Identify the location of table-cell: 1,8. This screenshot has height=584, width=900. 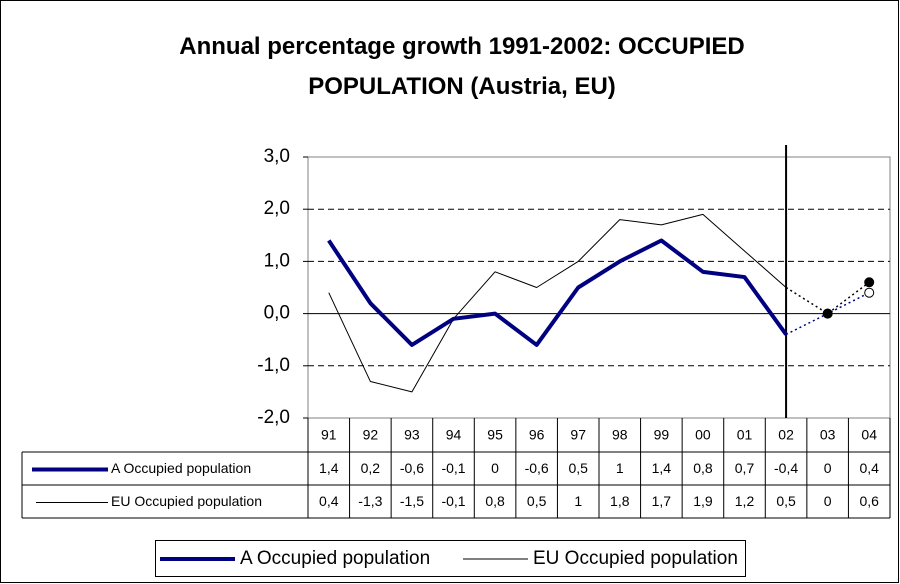
(620, 501).